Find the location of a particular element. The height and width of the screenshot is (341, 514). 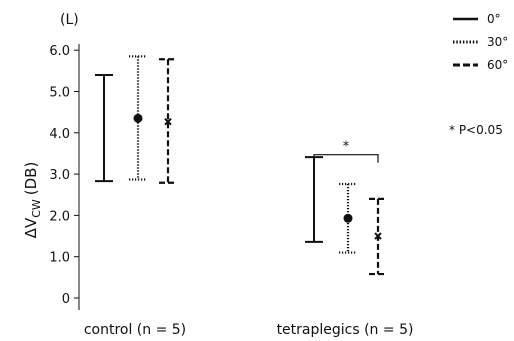

svg-text:ΔVCW(DB): ΔVCW (DB) is located at coordinates (32, 200).